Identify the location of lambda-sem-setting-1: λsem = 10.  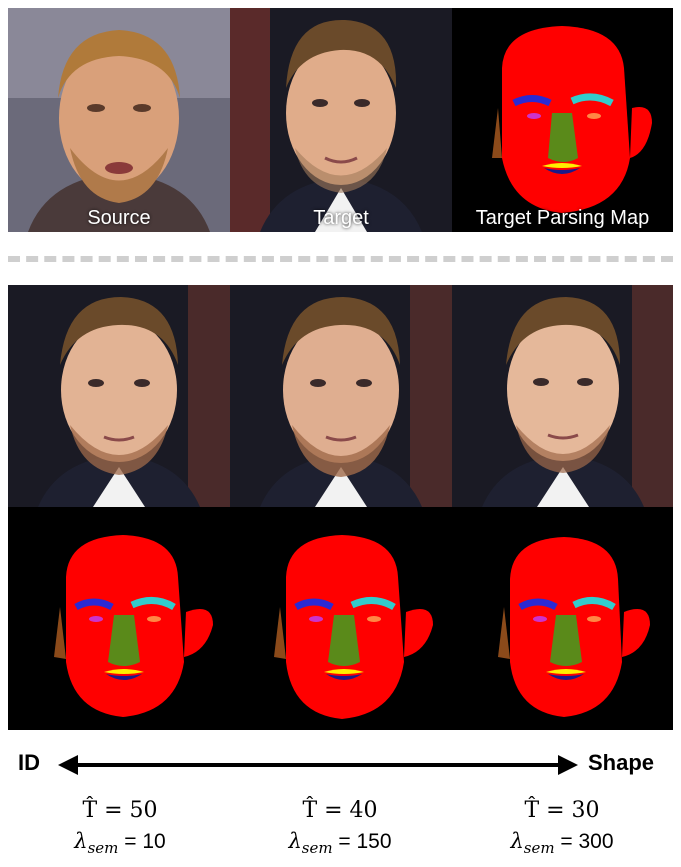
(120, 843).